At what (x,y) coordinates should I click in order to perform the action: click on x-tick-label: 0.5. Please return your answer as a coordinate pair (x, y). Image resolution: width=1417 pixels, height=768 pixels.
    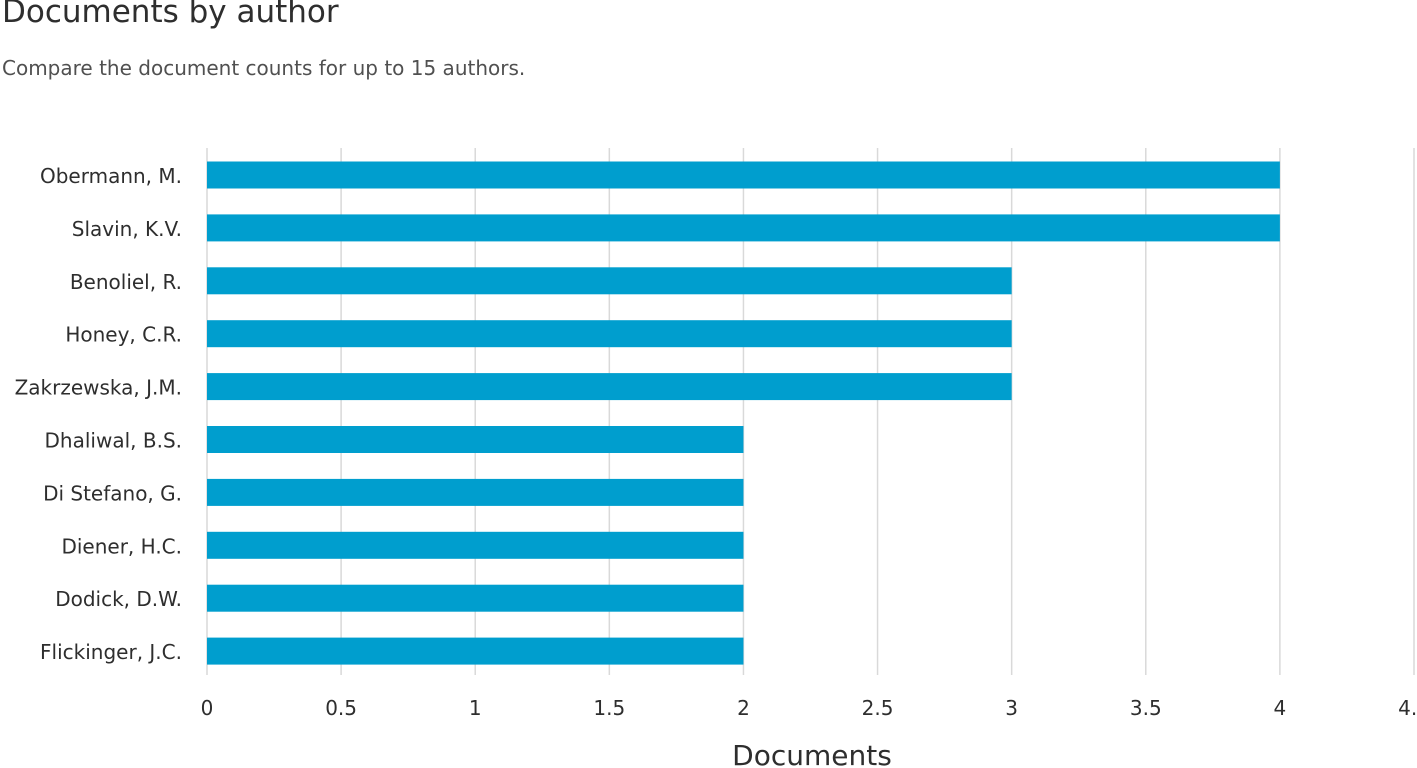
    Looking at the image, I should click on (341, 708).